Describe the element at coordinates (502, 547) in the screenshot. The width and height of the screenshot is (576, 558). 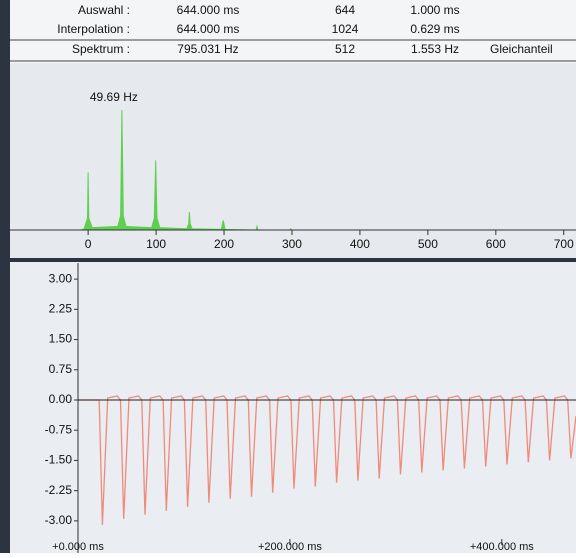
I see `x-tick-label: +400.000 ms` at that location.